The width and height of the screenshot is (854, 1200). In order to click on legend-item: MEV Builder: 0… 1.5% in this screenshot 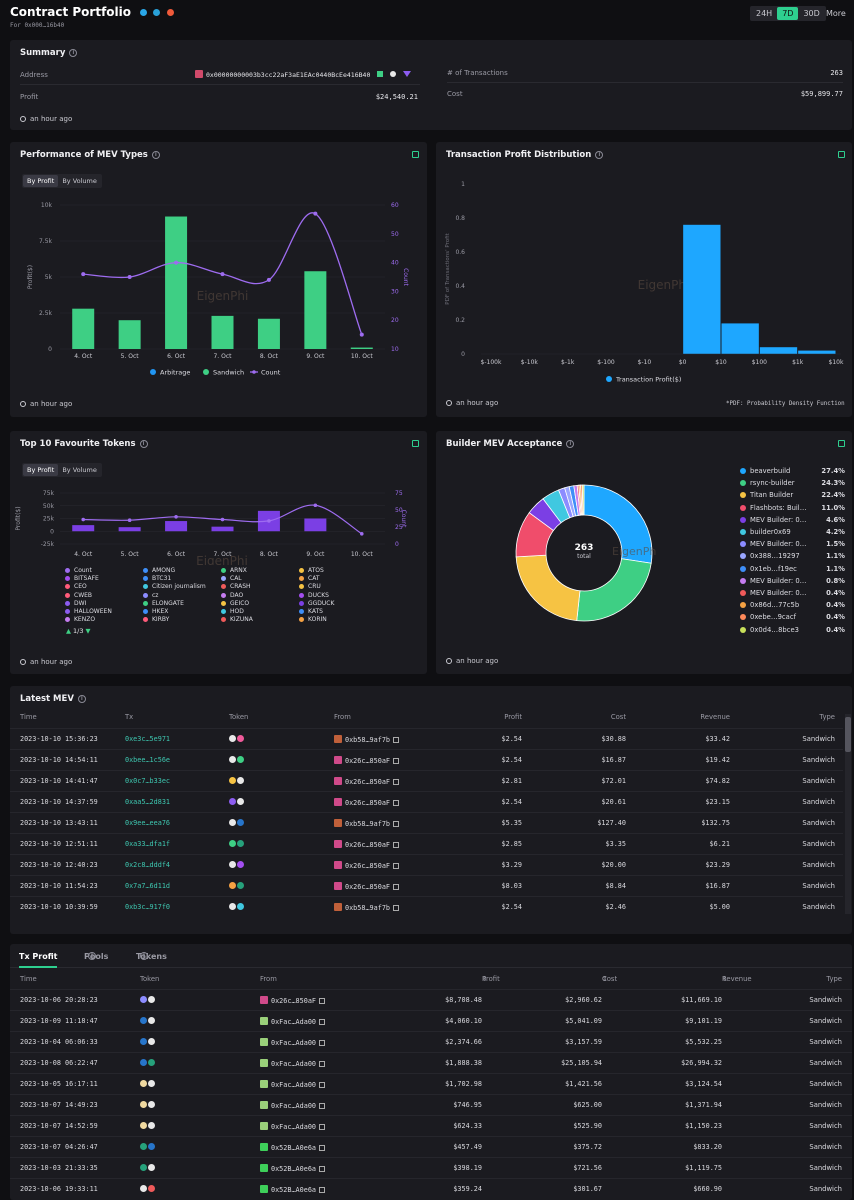, I will do `click(792, 544)`.